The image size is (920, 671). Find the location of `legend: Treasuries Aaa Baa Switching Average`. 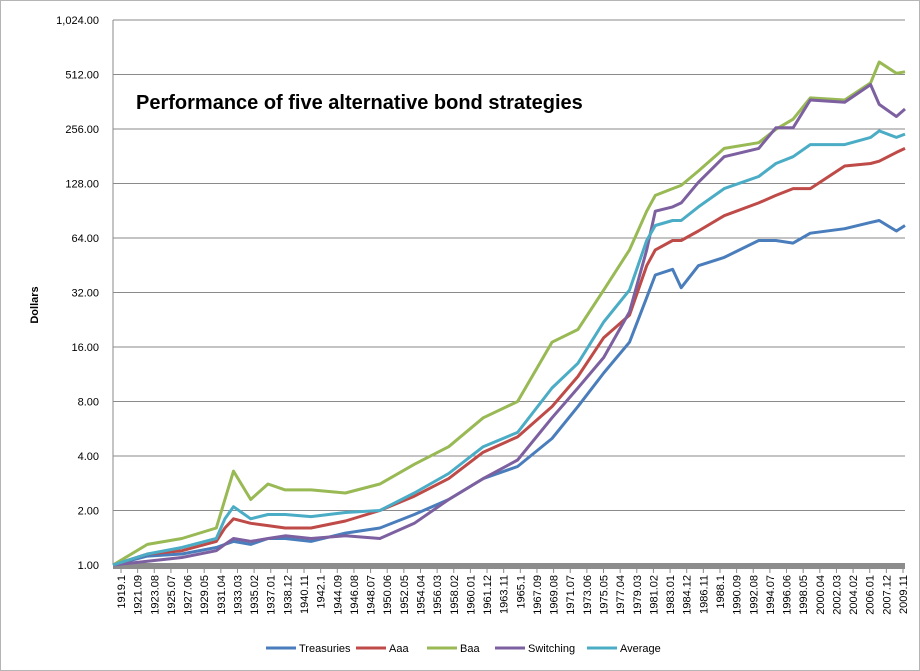

legend: Treasuries Aaa Baa Switching Average is located at coordinates (463, 649).